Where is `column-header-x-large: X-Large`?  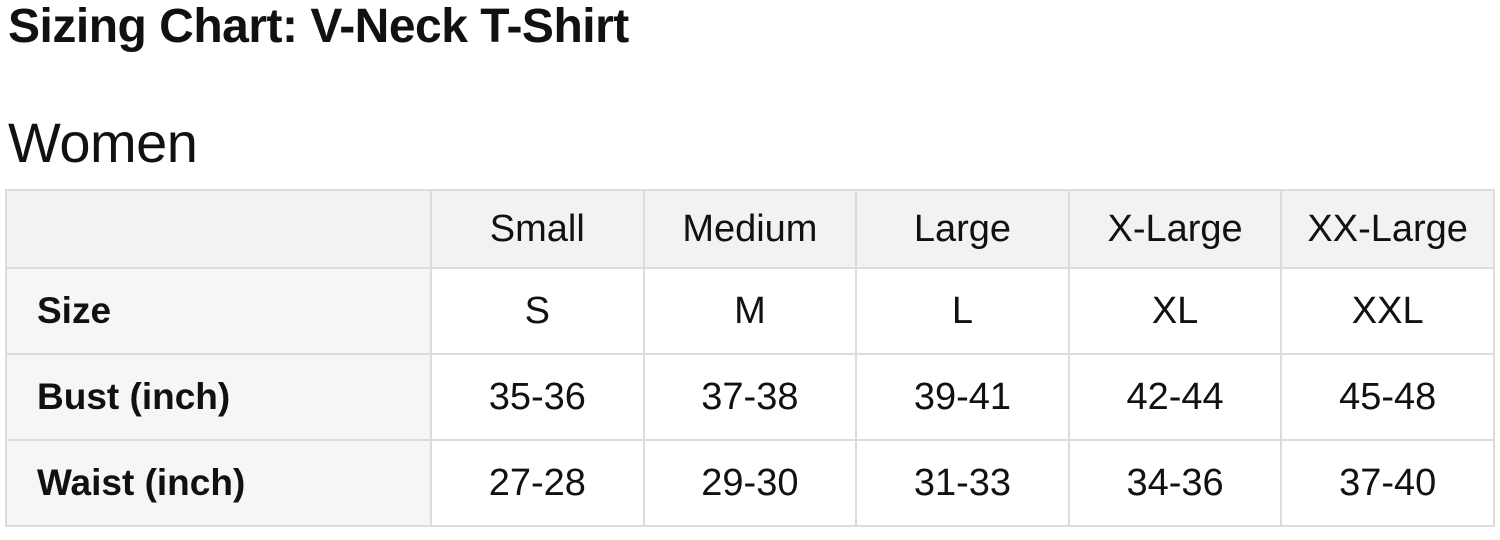
column-header-x-large: X-Large is located at coordinates (1175, 229).